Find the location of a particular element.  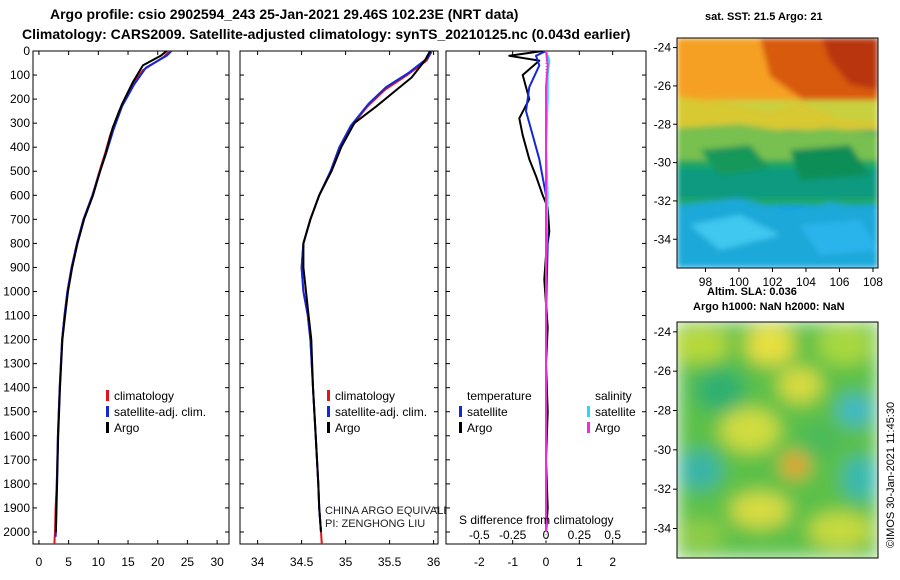

x-tick-label: 36 is located at coordinates (434, 562).